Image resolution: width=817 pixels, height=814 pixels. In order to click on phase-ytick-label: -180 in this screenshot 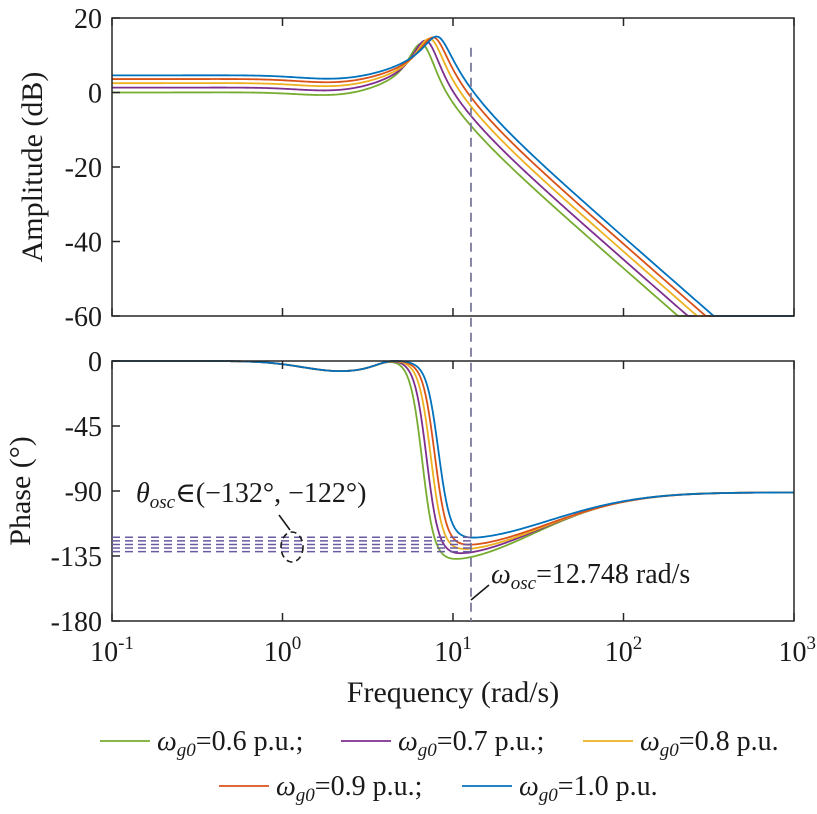, I will do `click(76, 622)`.